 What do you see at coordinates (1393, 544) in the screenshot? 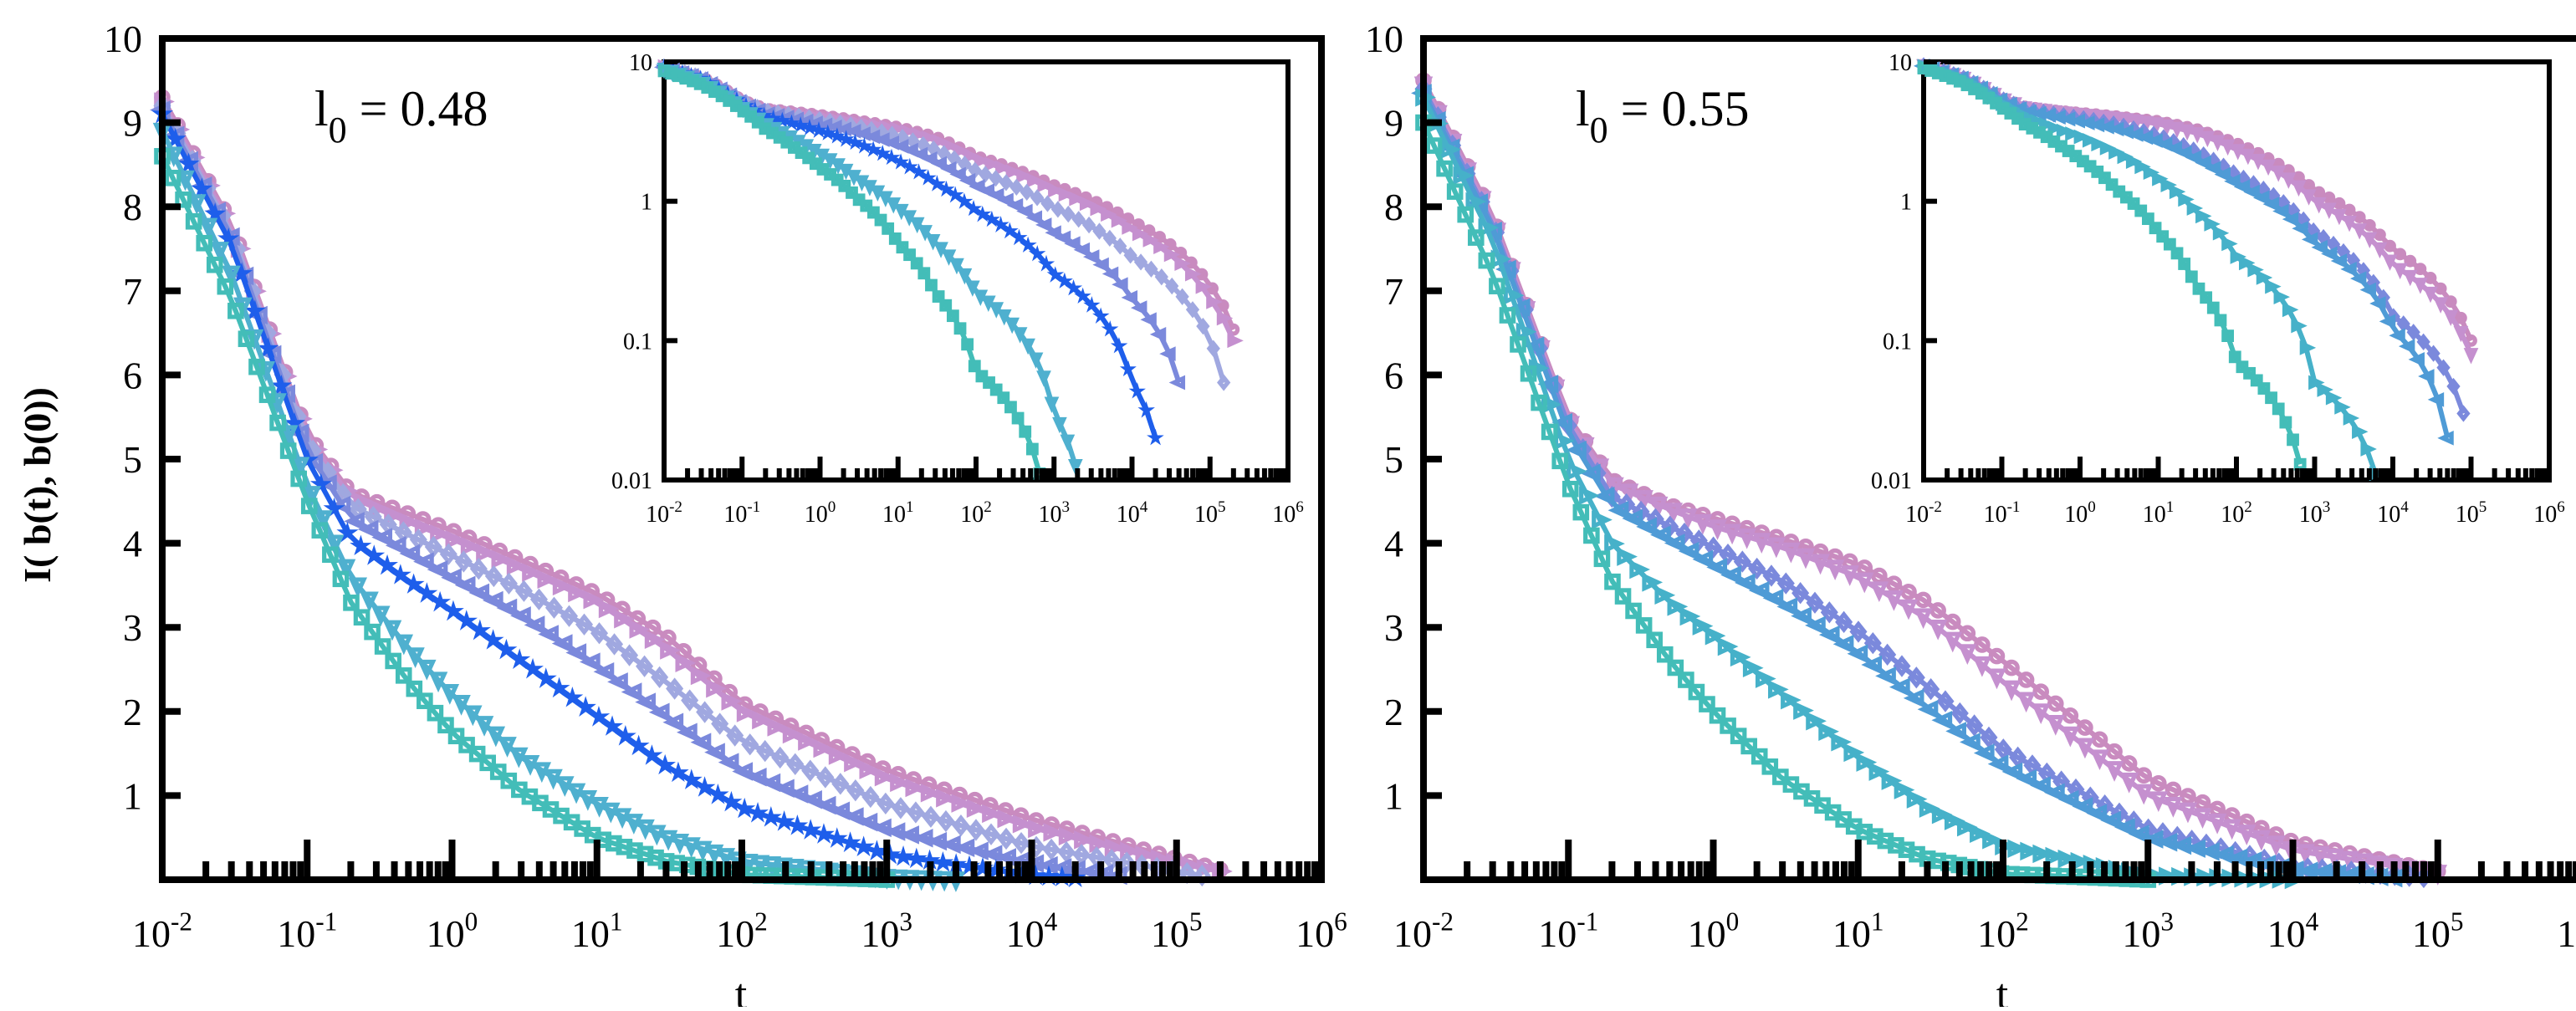
I see `y-tick-label: 4` at bounding box center [1393, 544].